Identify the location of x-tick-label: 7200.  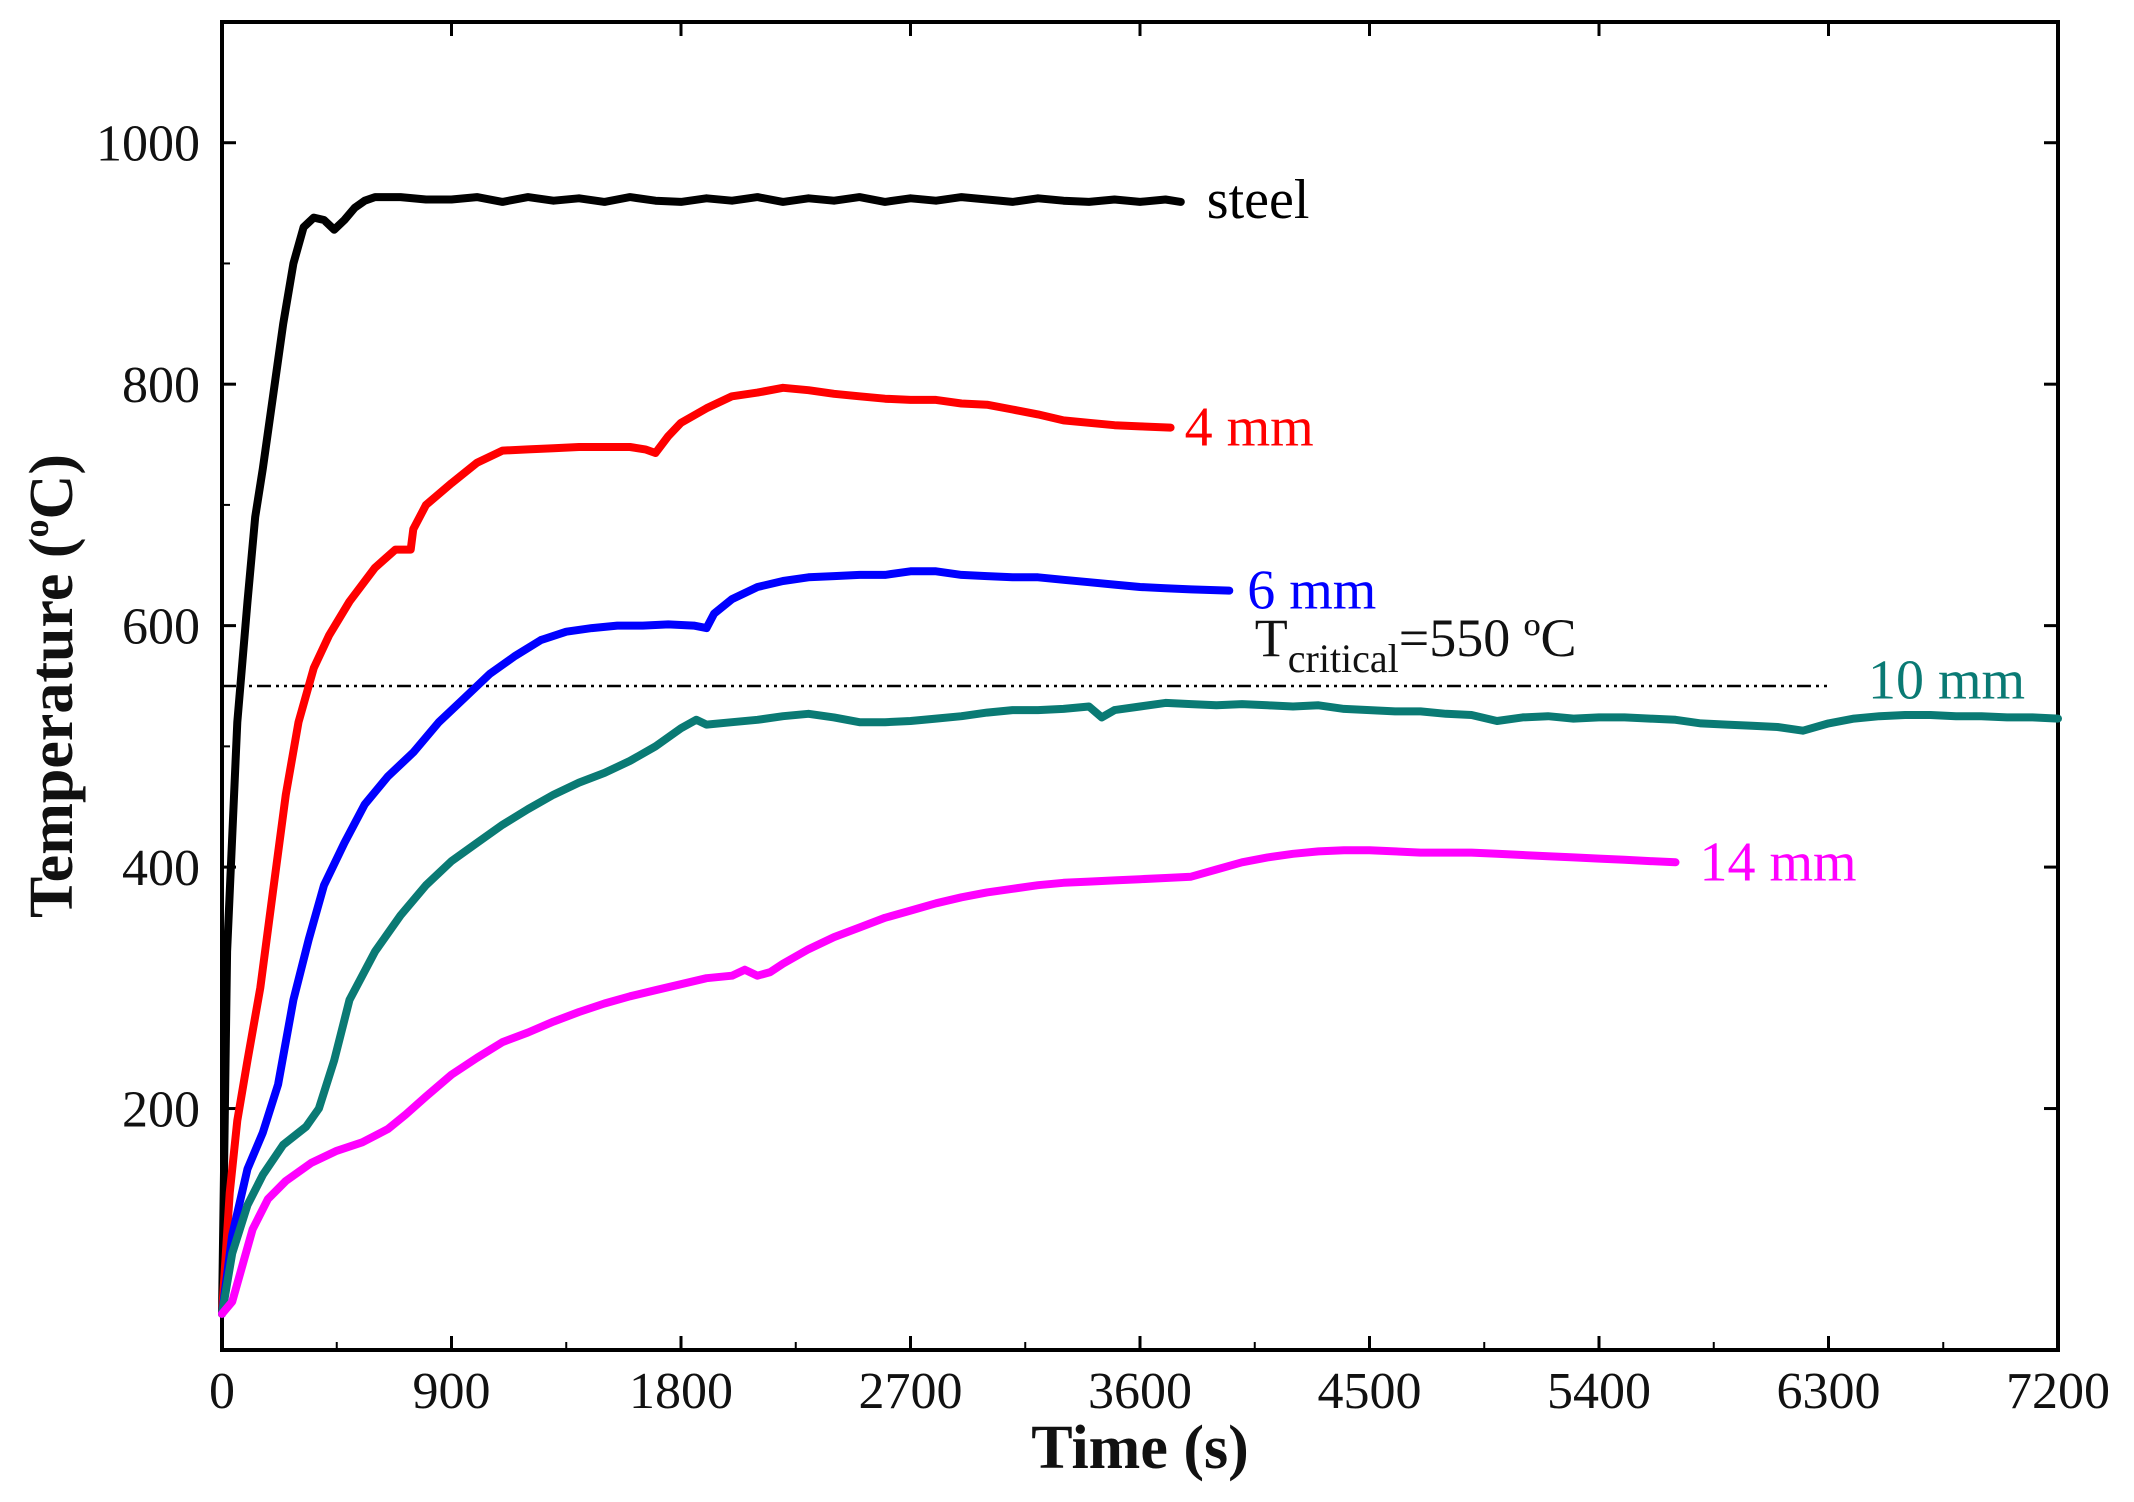
(2058, 1391).